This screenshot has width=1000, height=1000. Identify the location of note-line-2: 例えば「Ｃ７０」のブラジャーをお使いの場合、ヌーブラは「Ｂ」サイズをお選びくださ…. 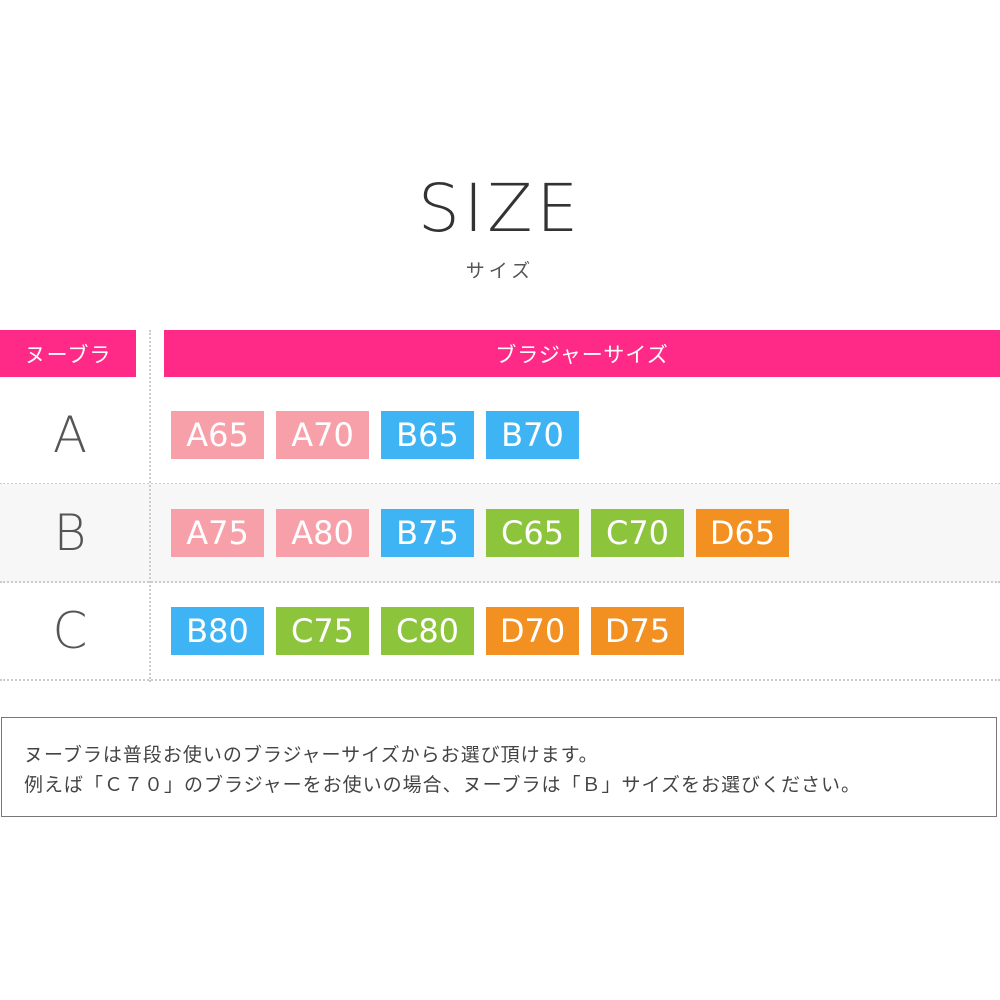
(442, 785).